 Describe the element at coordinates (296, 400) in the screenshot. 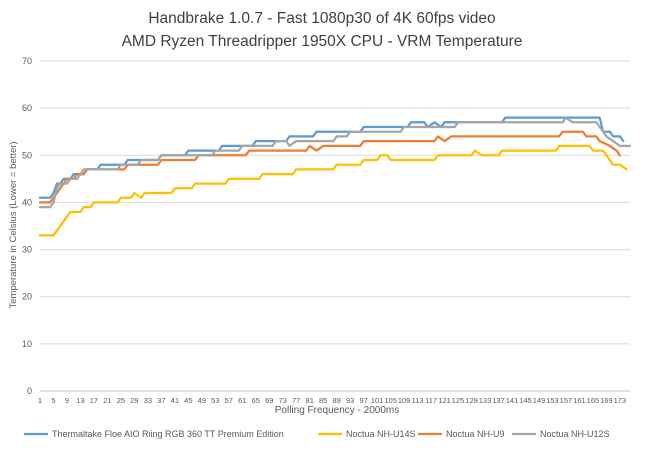

I see `x-tick-label: 77` at that location.